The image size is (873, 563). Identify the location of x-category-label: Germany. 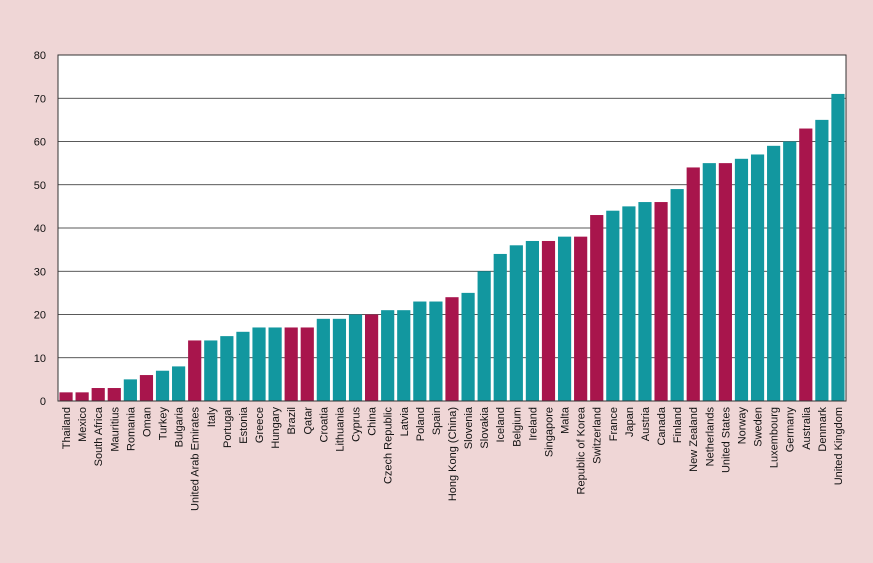
(791, 430).